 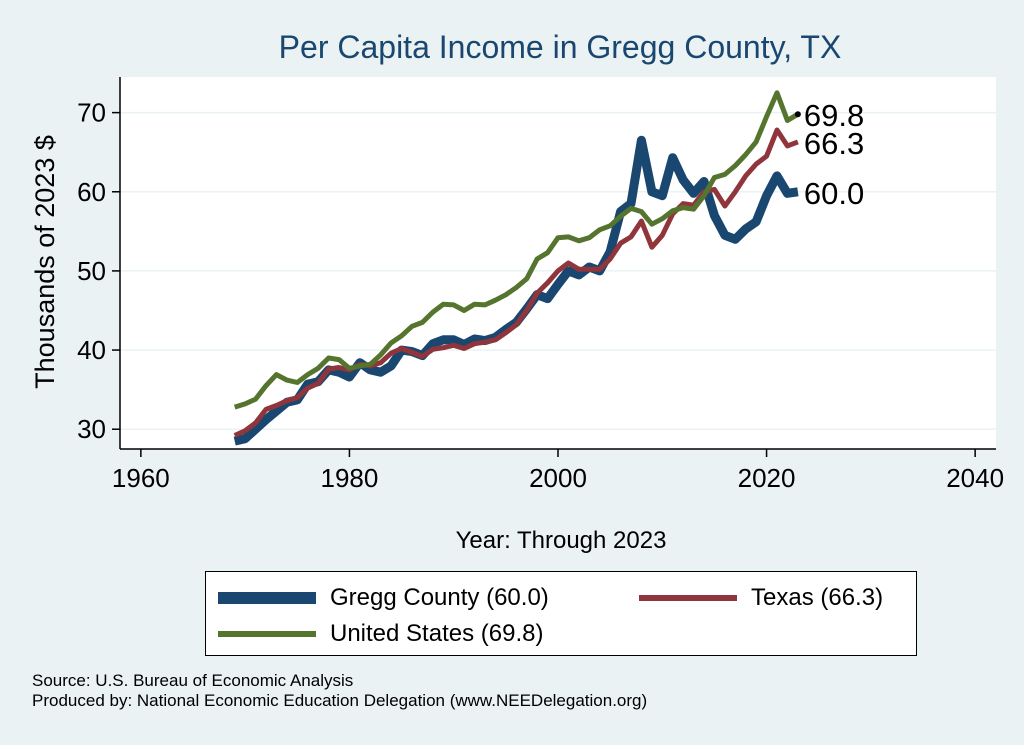 I want to click on end-marker-united-states, so click(x=797, y=114).